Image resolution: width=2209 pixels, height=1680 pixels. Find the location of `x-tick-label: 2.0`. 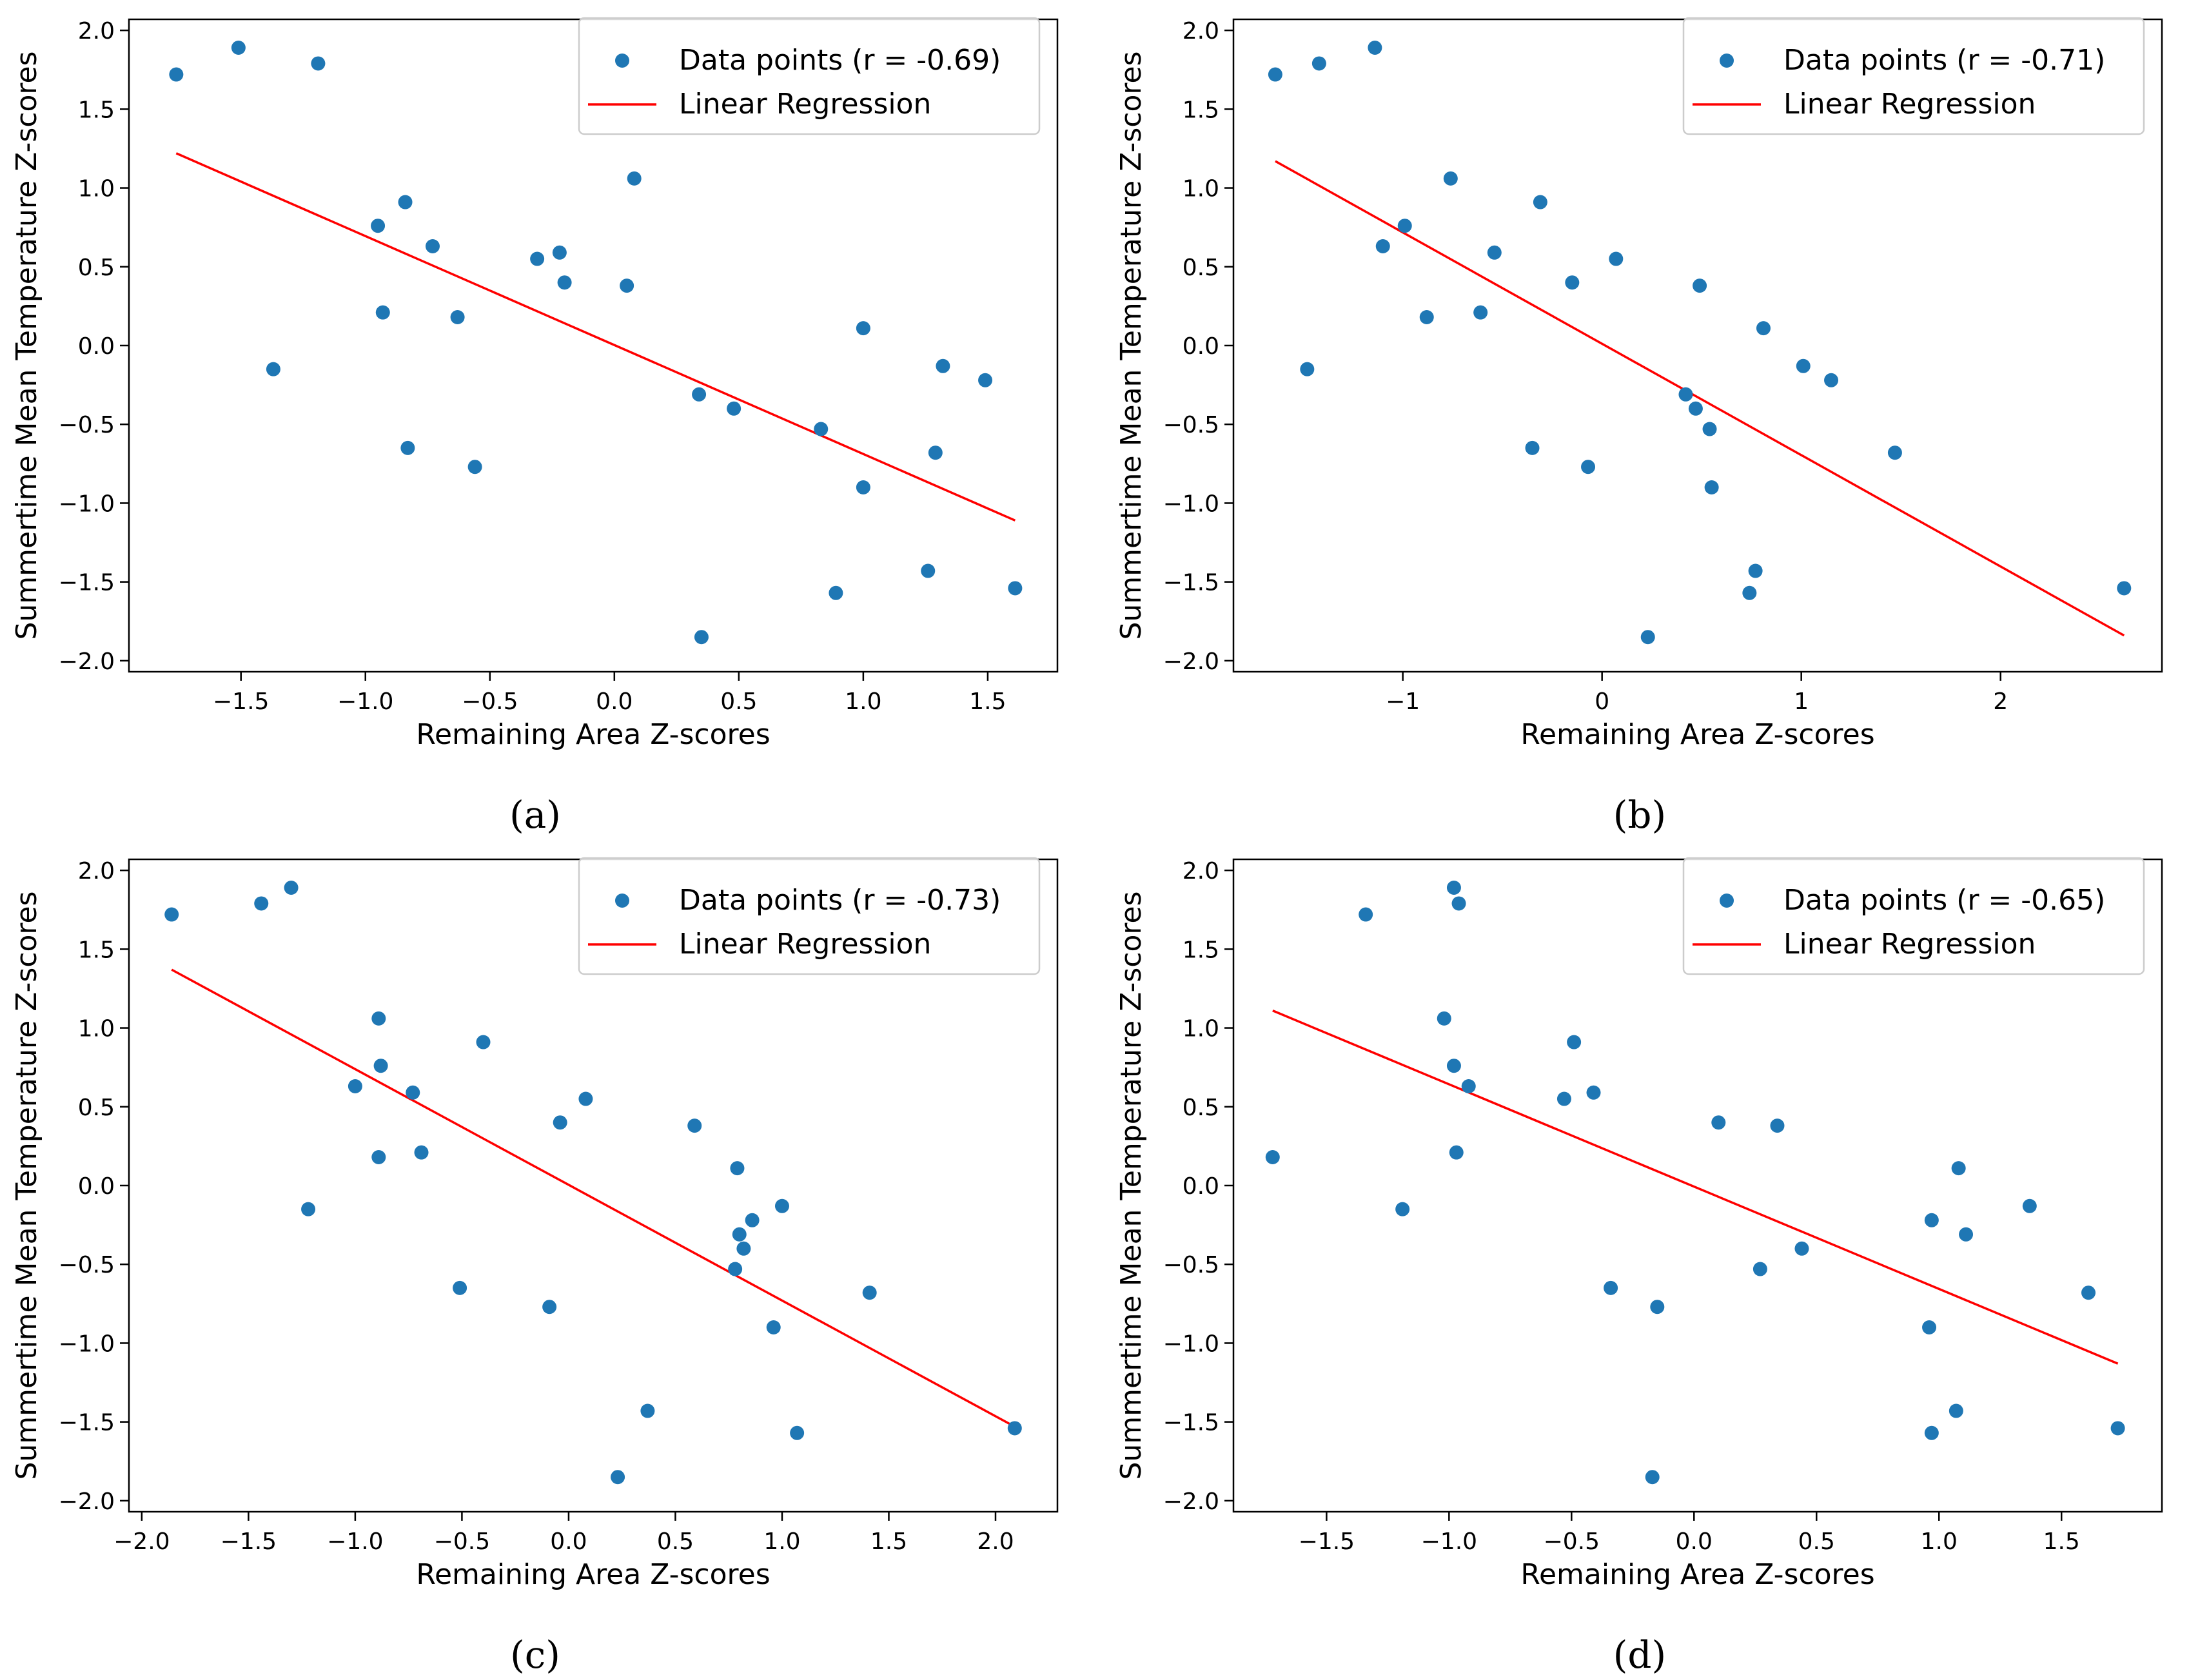

x-tick-label: 2.0 is located at coordinates (995, 1542).